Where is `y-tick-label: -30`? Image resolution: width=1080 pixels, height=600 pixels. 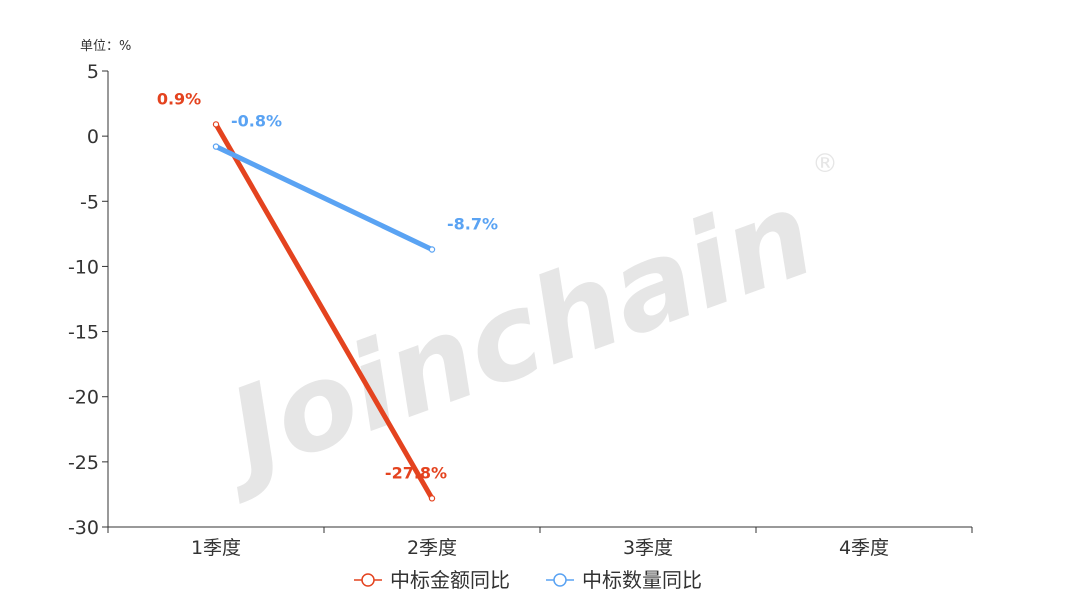 y-tick-label: -30 is located at coordinates (83, 528).